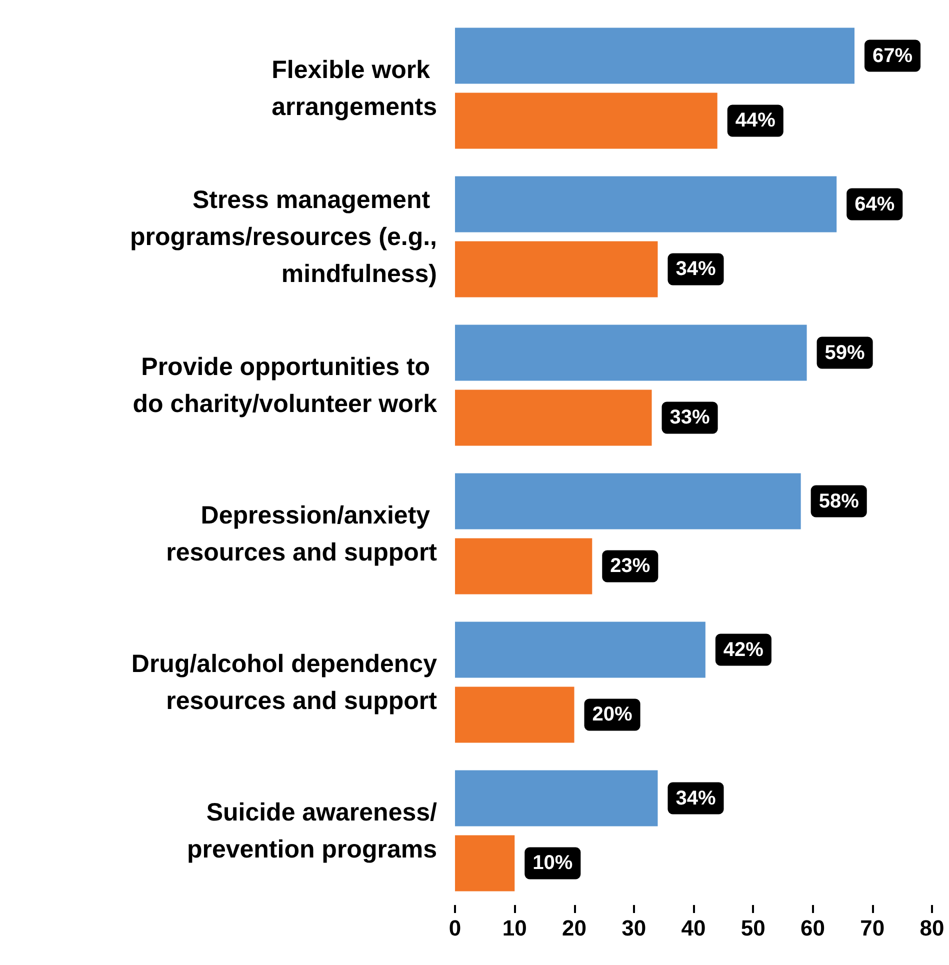  What do you see at coordinates (874, 204) in the screenshot?
I see `data-label: 64%` at bounding box center [874, 204].